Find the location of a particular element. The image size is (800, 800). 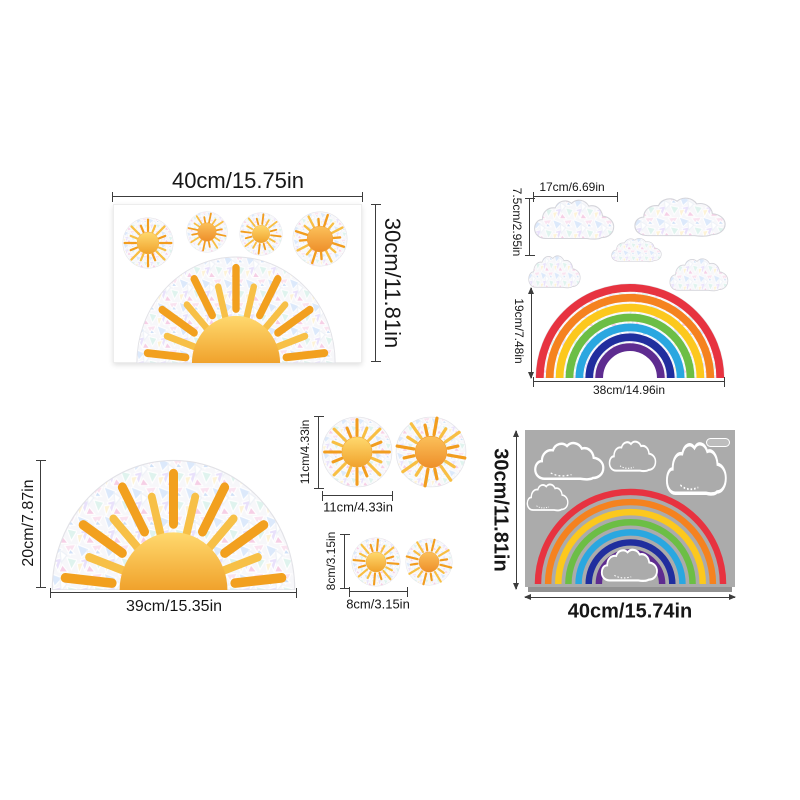

medium-sun-height-dimension-line is located at coordinates (318, 452).